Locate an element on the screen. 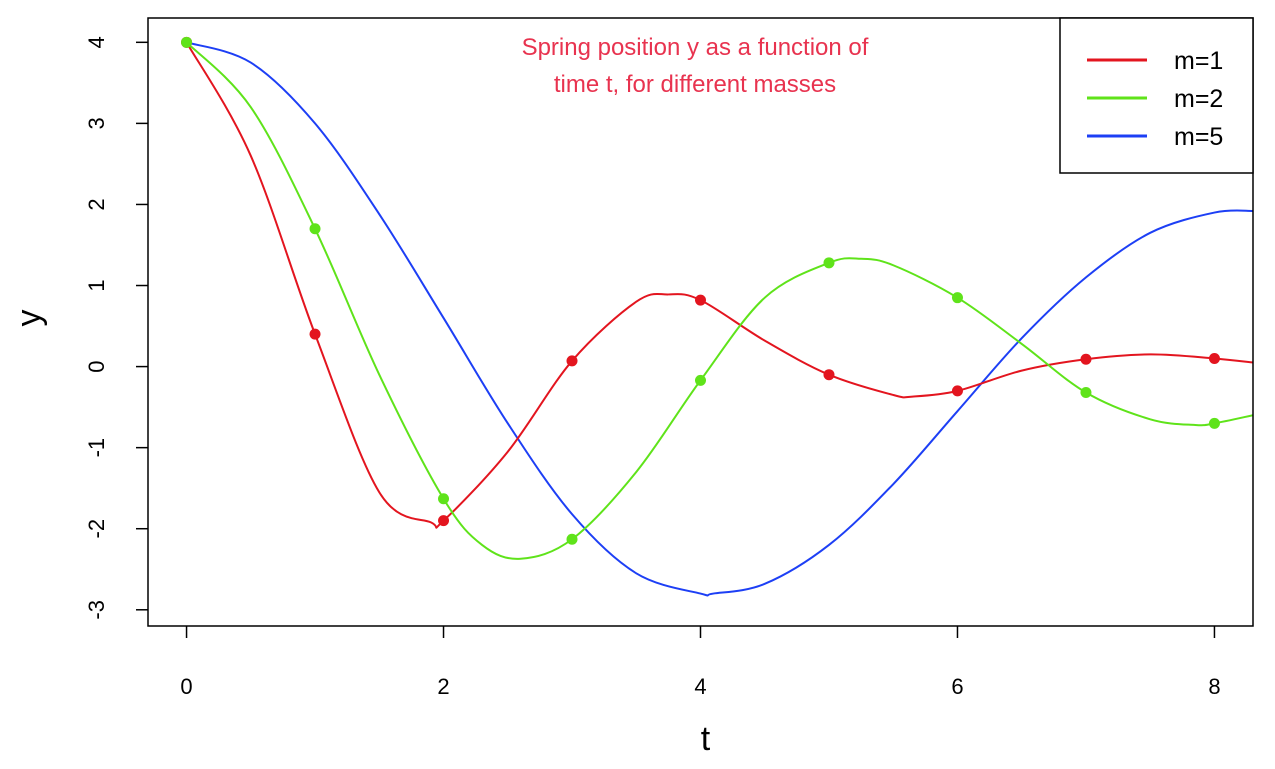  y-tick-label: -2 is located at coordinates (96, 529).